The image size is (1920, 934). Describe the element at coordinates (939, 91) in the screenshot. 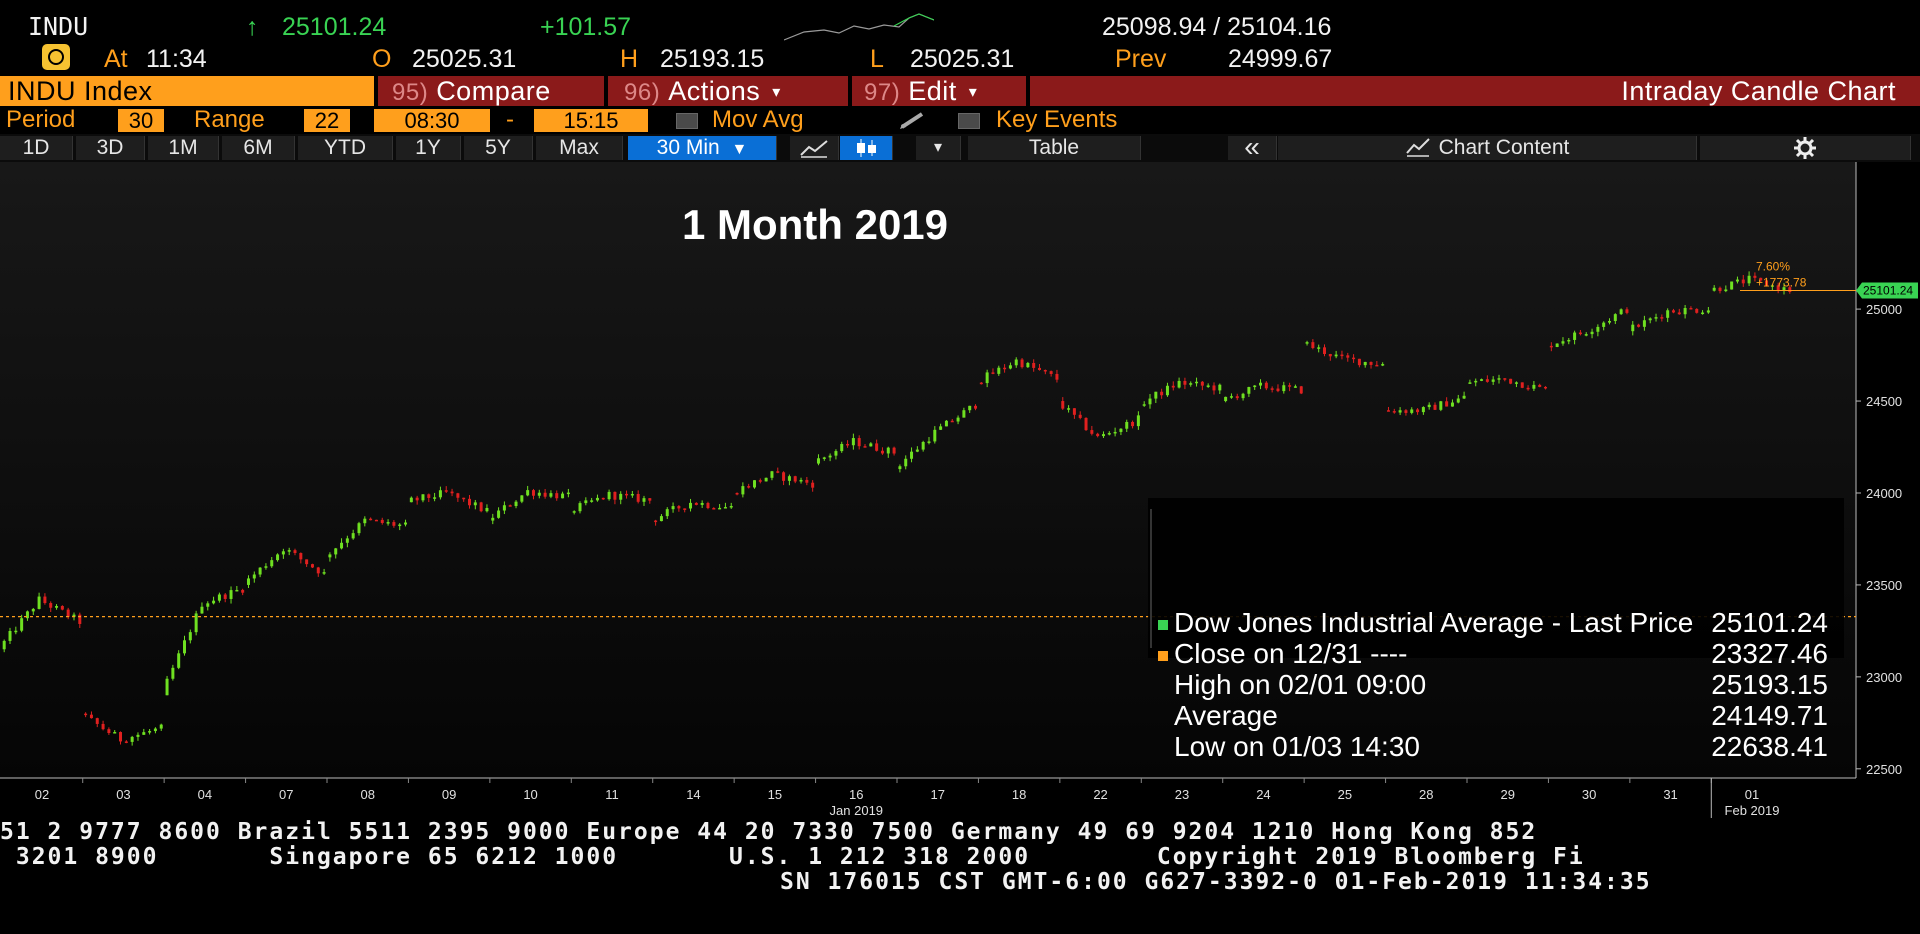

I see `edit-button: 97) Edit ▾` at that location.